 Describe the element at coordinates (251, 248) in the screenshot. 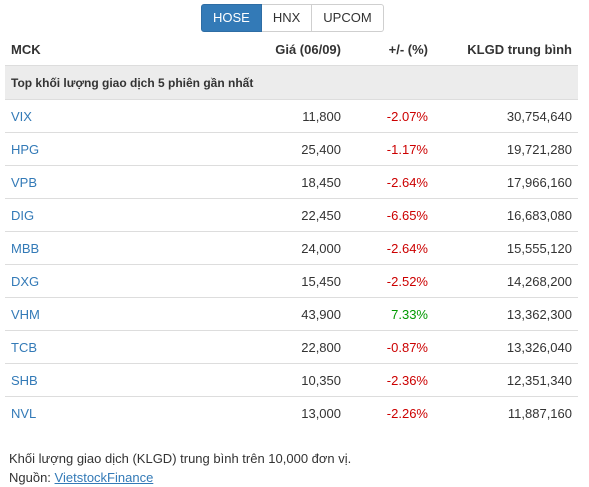

I see `price-cell: 24,000` at that location.